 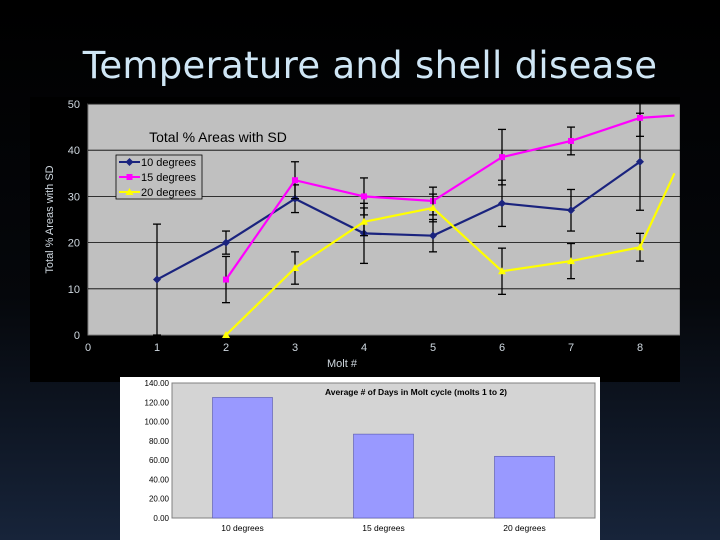 What do you see at coordinates (502, 348) in the screenshot?
I see `x-tick-label: 6` at bounding box center [502, 348].